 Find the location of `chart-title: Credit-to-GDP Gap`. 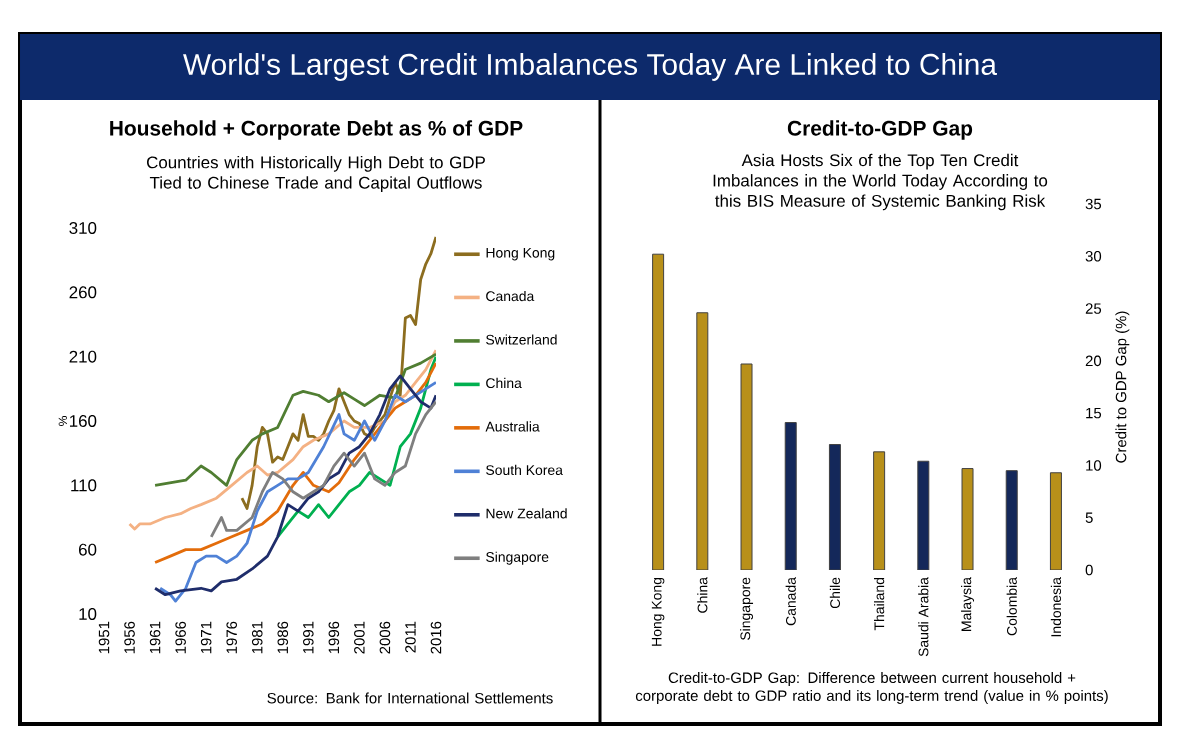

chart-title: Credit-to-GDP Gap is located at coordinates (880, 130).